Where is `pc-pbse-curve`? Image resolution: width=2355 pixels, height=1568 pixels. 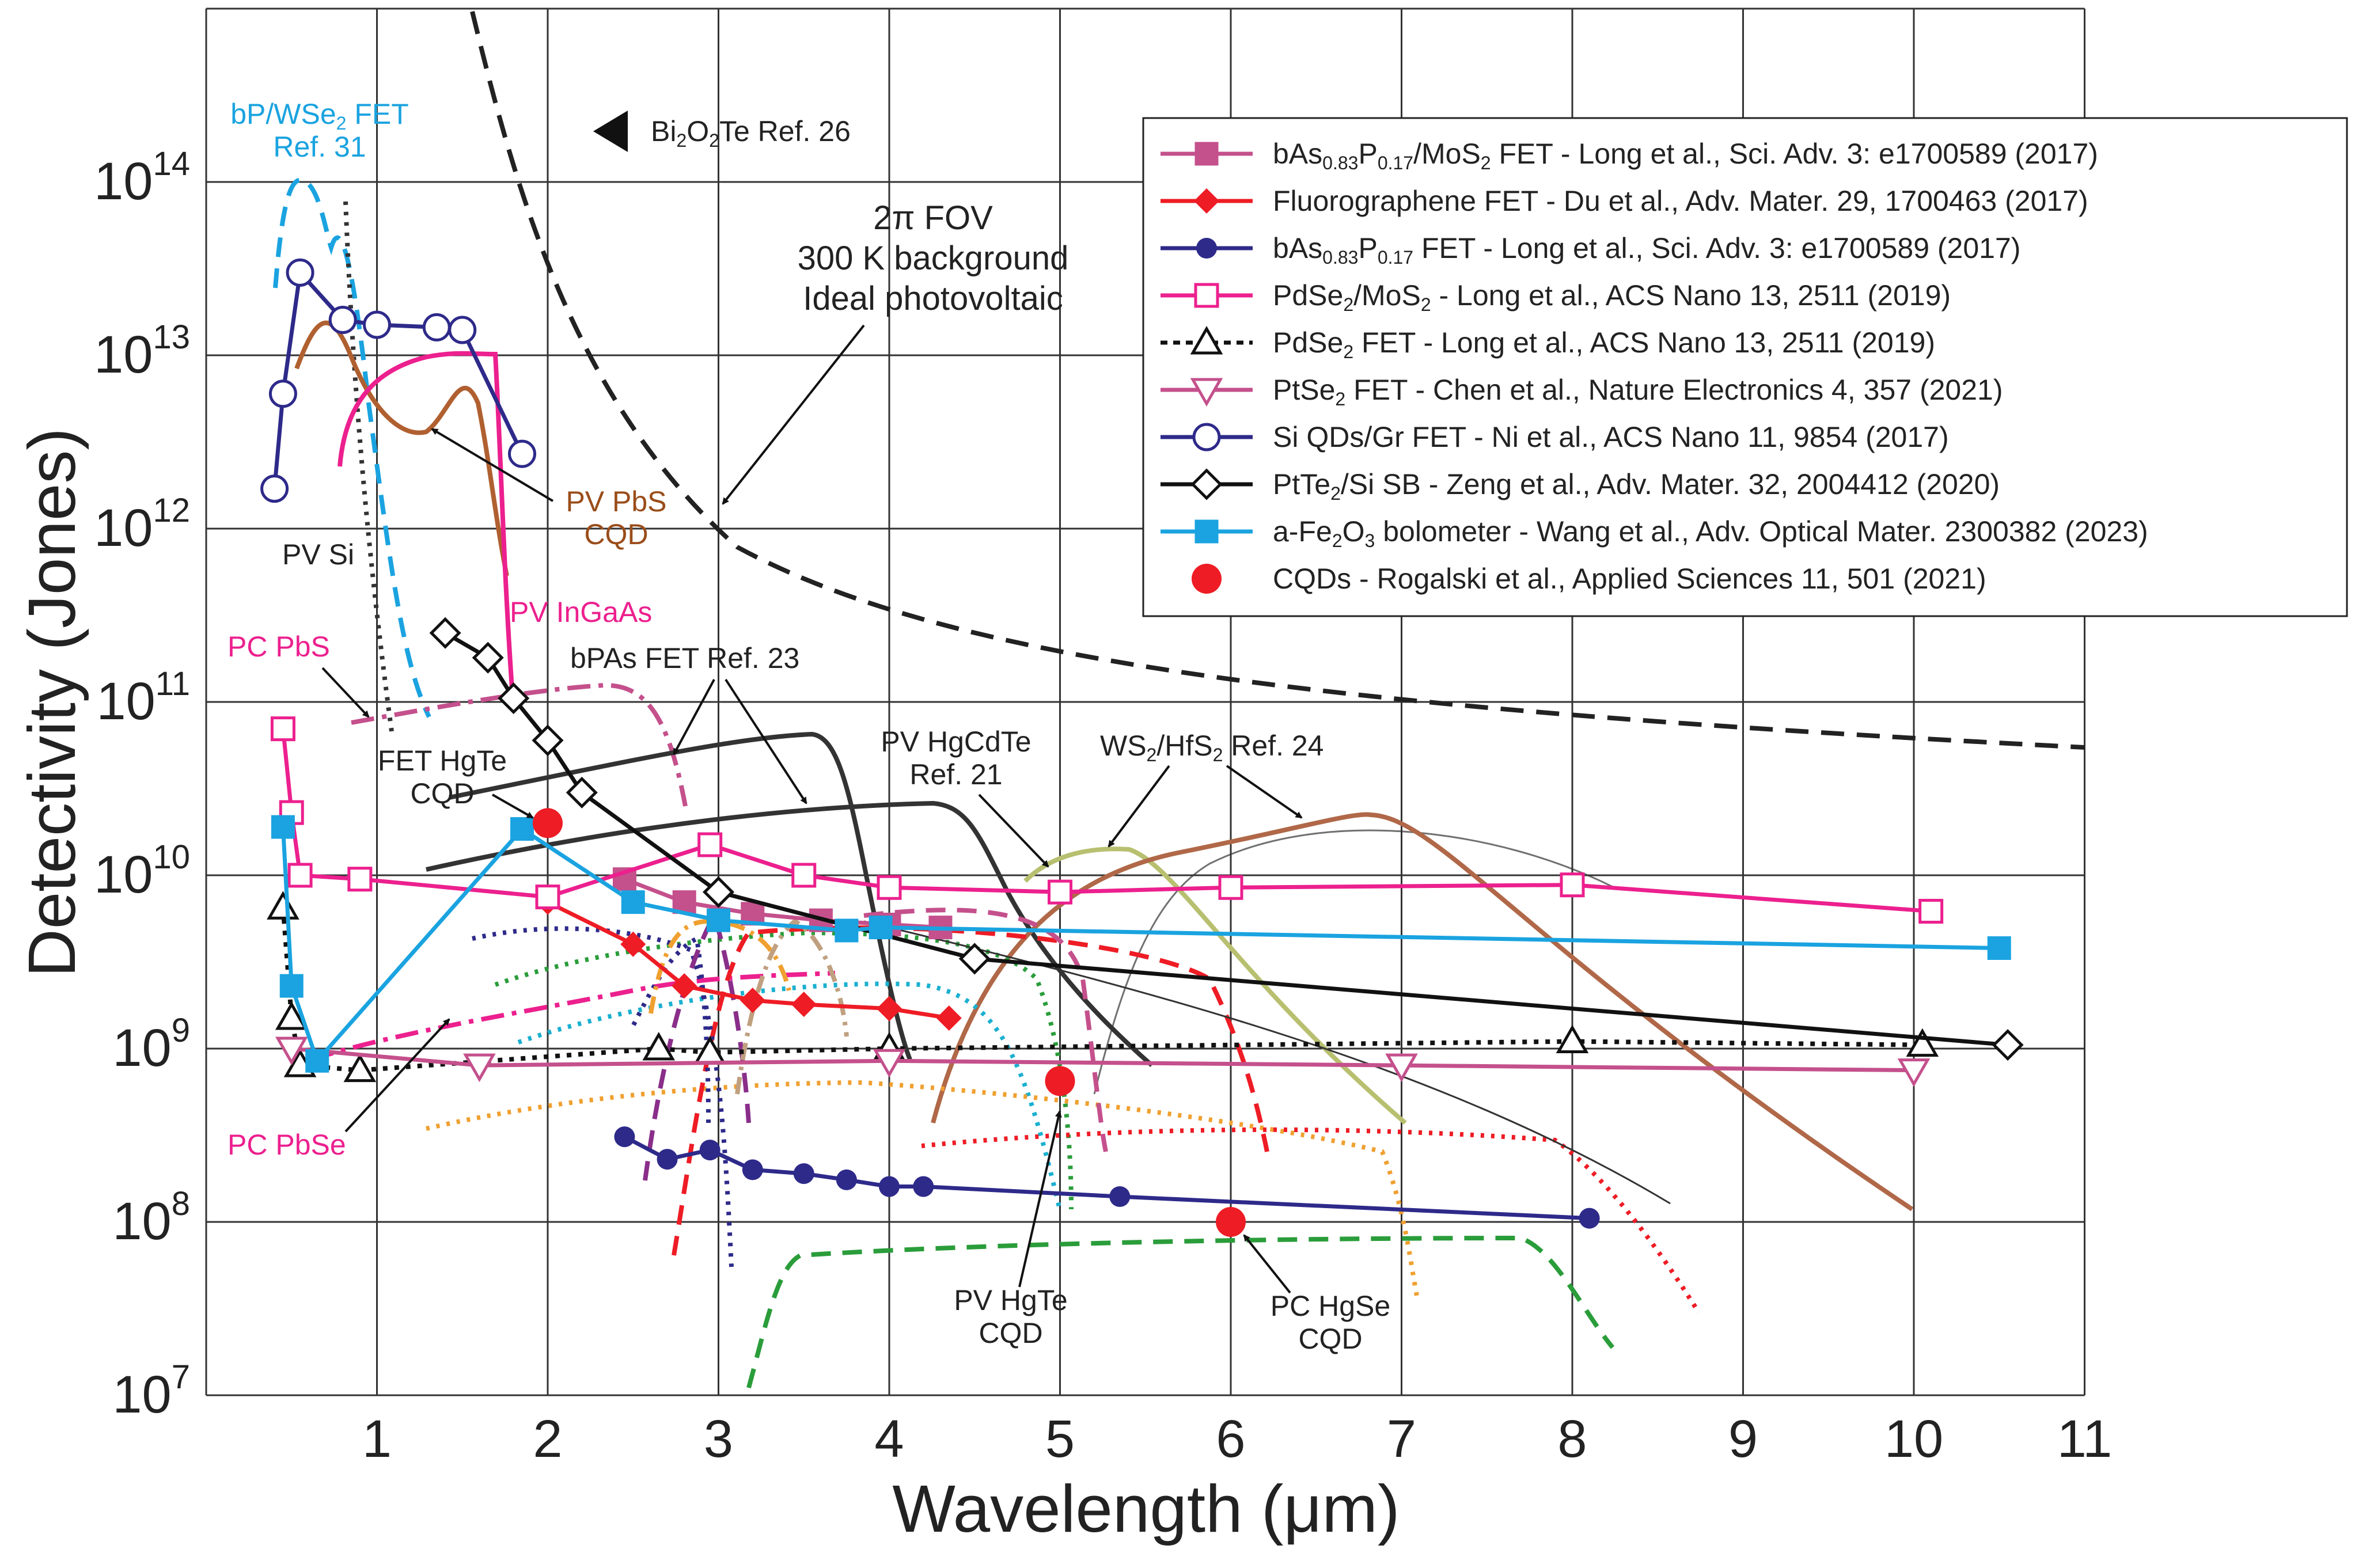 pc-pbse-curve is located at coordinates (573, 1016).